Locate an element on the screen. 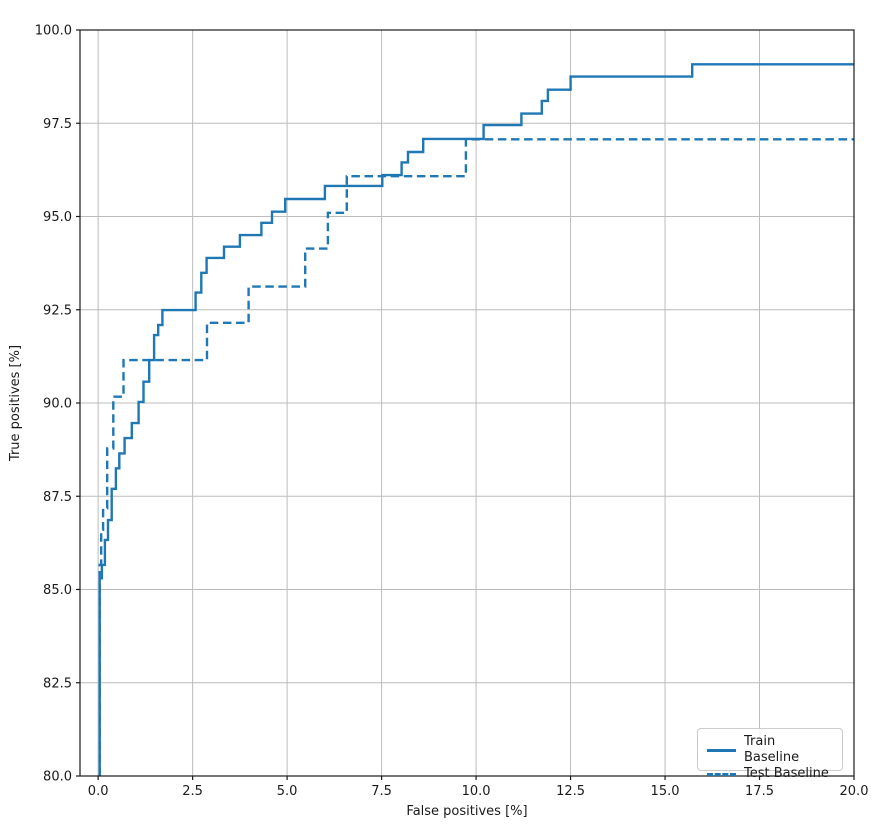 The width and height of the screenshot is (874, 833). x-axis-label: False positives [%] is located at coordinates (467, 811).